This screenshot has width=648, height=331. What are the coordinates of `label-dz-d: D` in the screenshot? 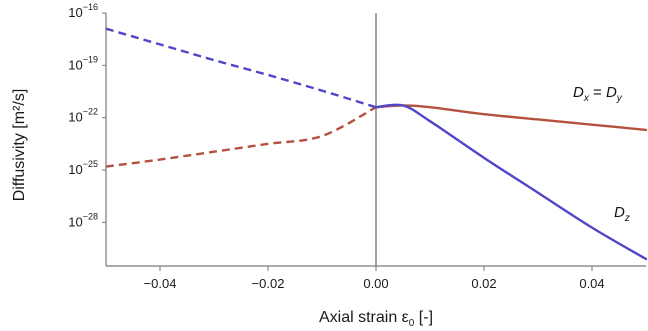 It's located at (619, 212).